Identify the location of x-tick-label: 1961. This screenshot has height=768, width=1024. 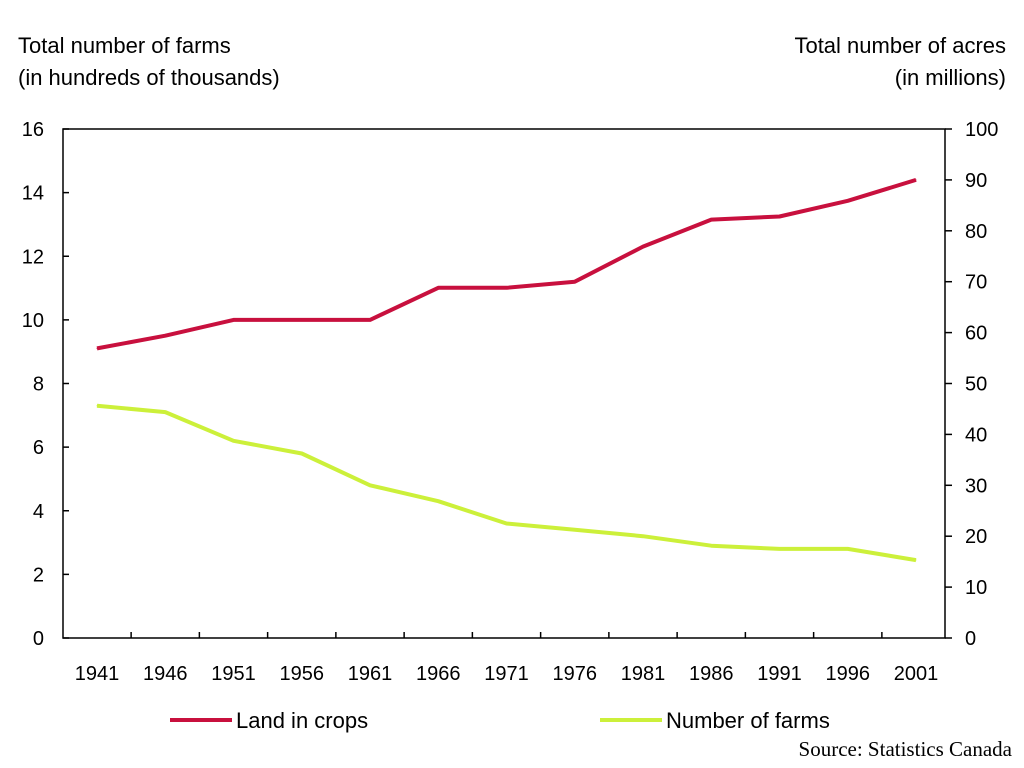
(370, 674).